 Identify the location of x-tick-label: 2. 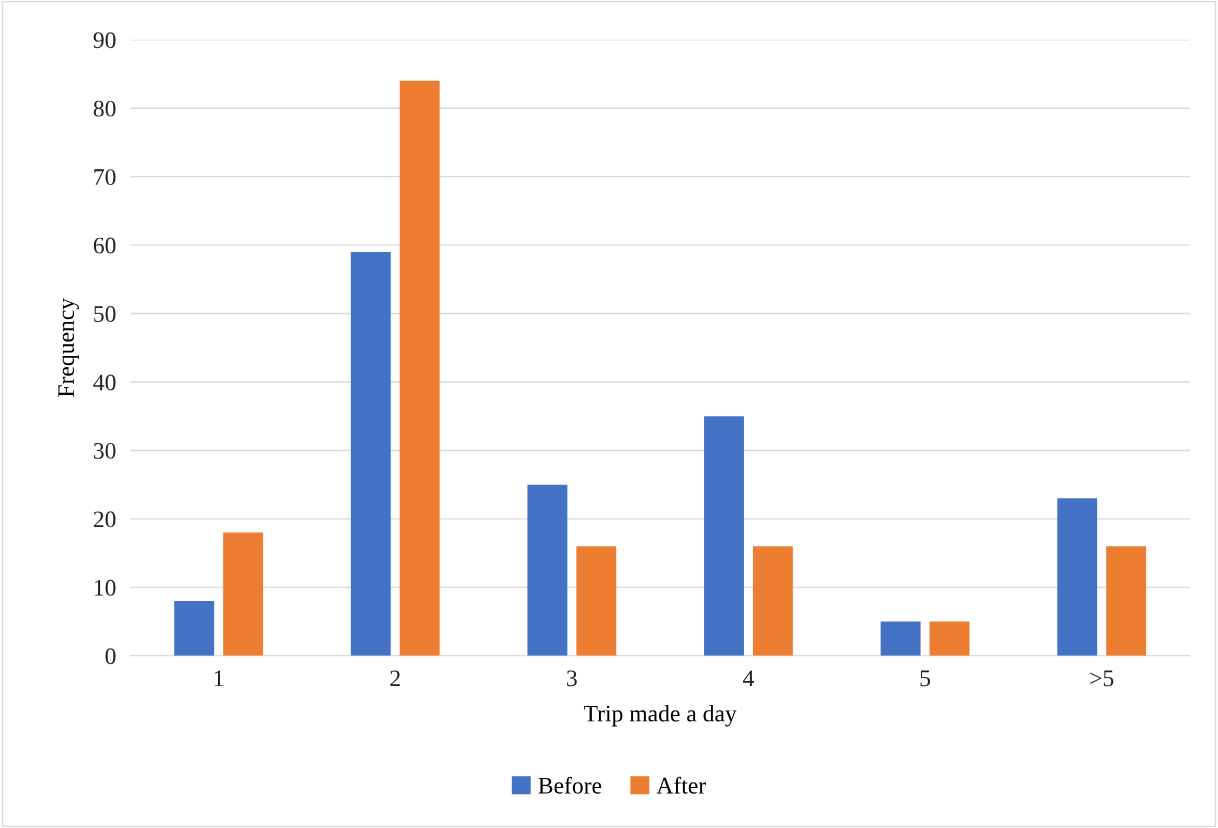
(395, 678).